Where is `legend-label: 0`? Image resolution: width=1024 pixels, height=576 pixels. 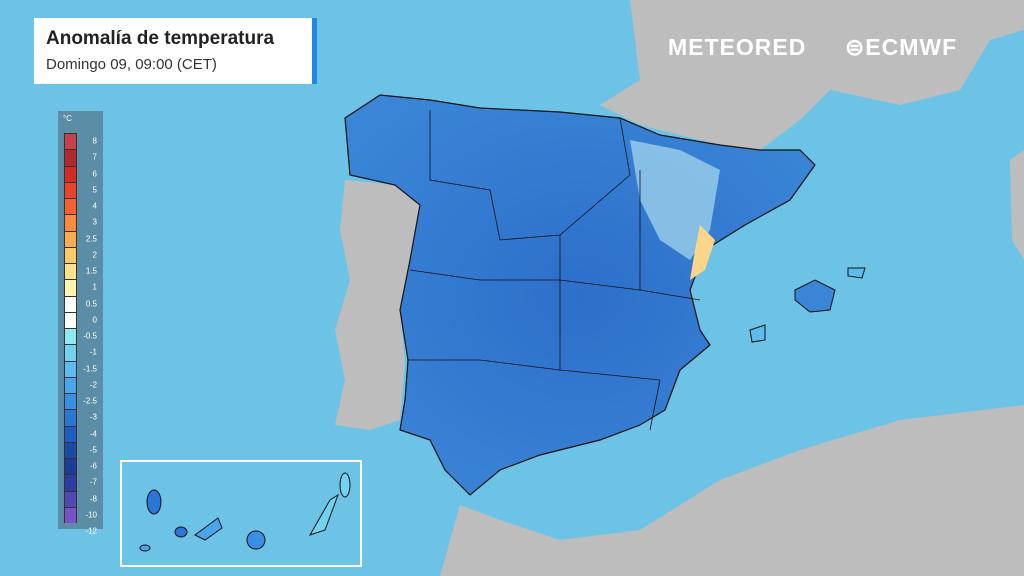
legend-label: 0 is located at coordinates (94, 320).